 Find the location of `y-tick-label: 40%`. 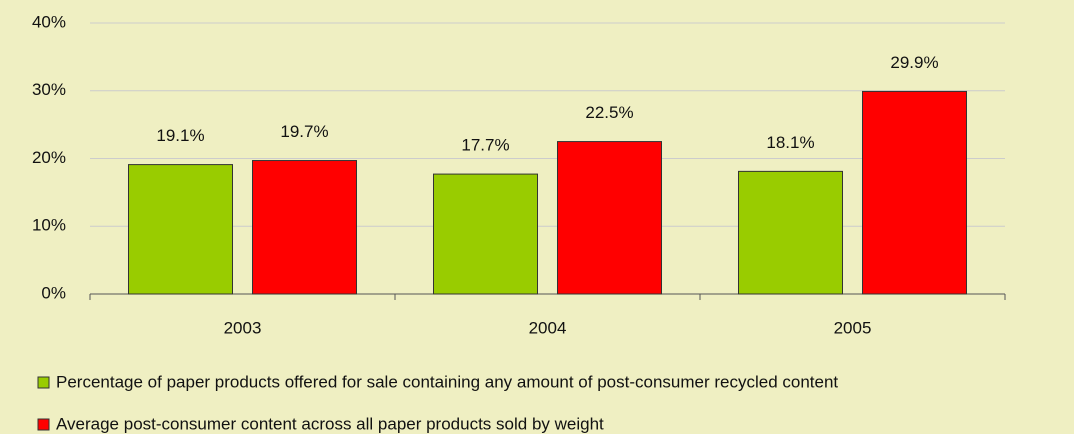

y-tick-label: 40% is located at coordinates (49, 21).